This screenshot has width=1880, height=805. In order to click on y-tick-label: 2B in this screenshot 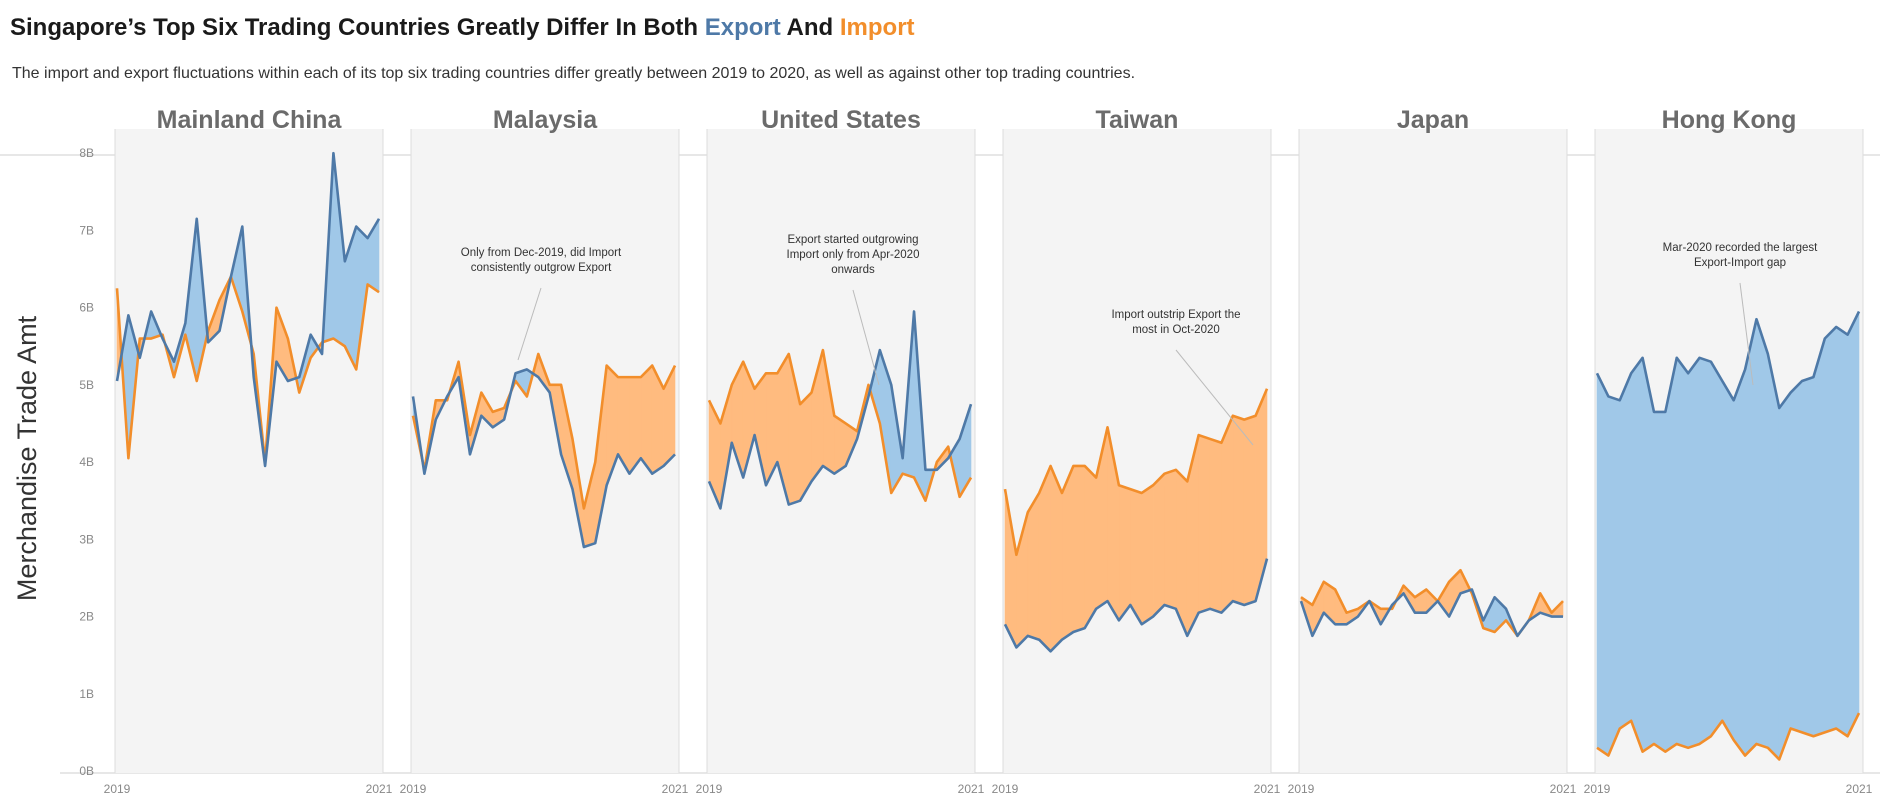, I will do `click(86, 617)`.